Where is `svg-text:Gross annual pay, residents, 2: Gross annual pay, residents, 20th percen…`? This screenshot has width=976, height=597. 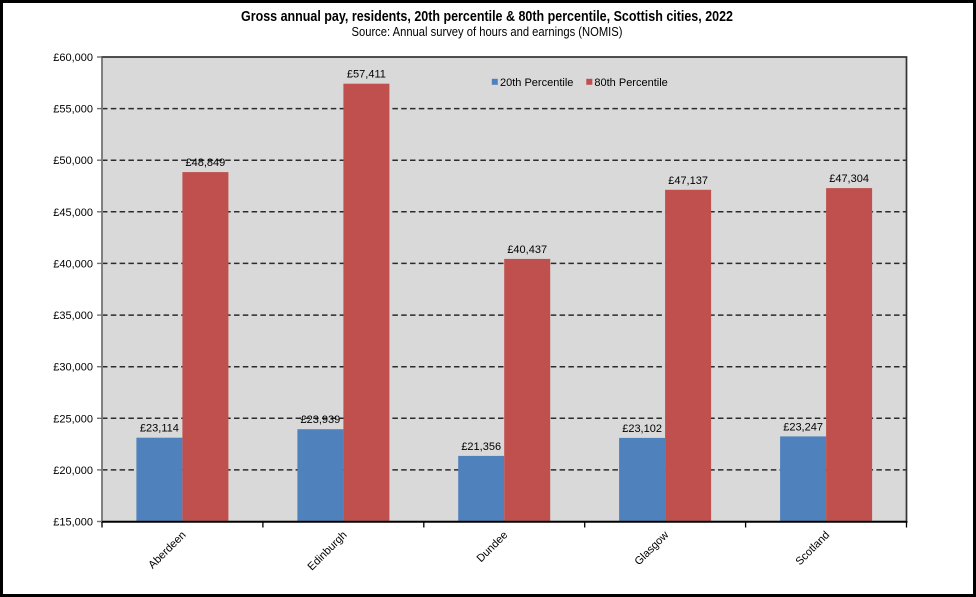
svg-text:Gross annual pay, residents, 2: Gross annual pay, residents, 20th percen… is located at coordinates (487, 17).